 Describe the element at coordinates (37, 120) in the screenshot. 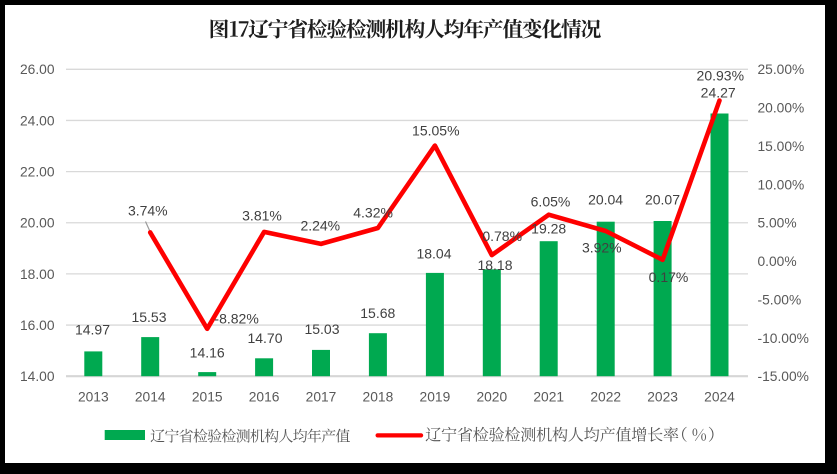

I see `svg-text: 24.00` at that location.